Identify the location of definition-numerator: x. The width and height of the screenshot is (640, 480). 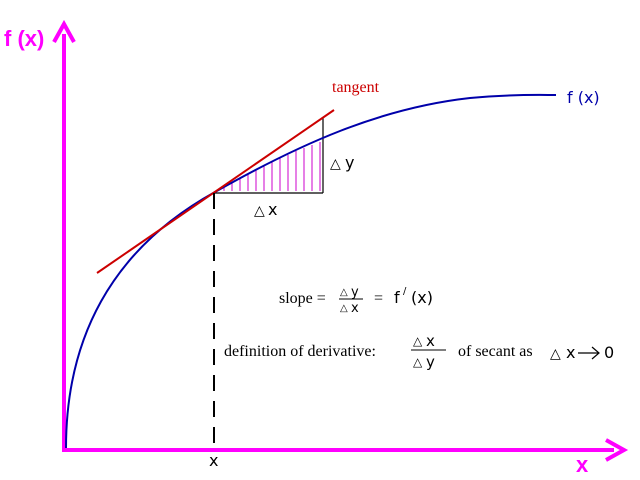
(430, 341).